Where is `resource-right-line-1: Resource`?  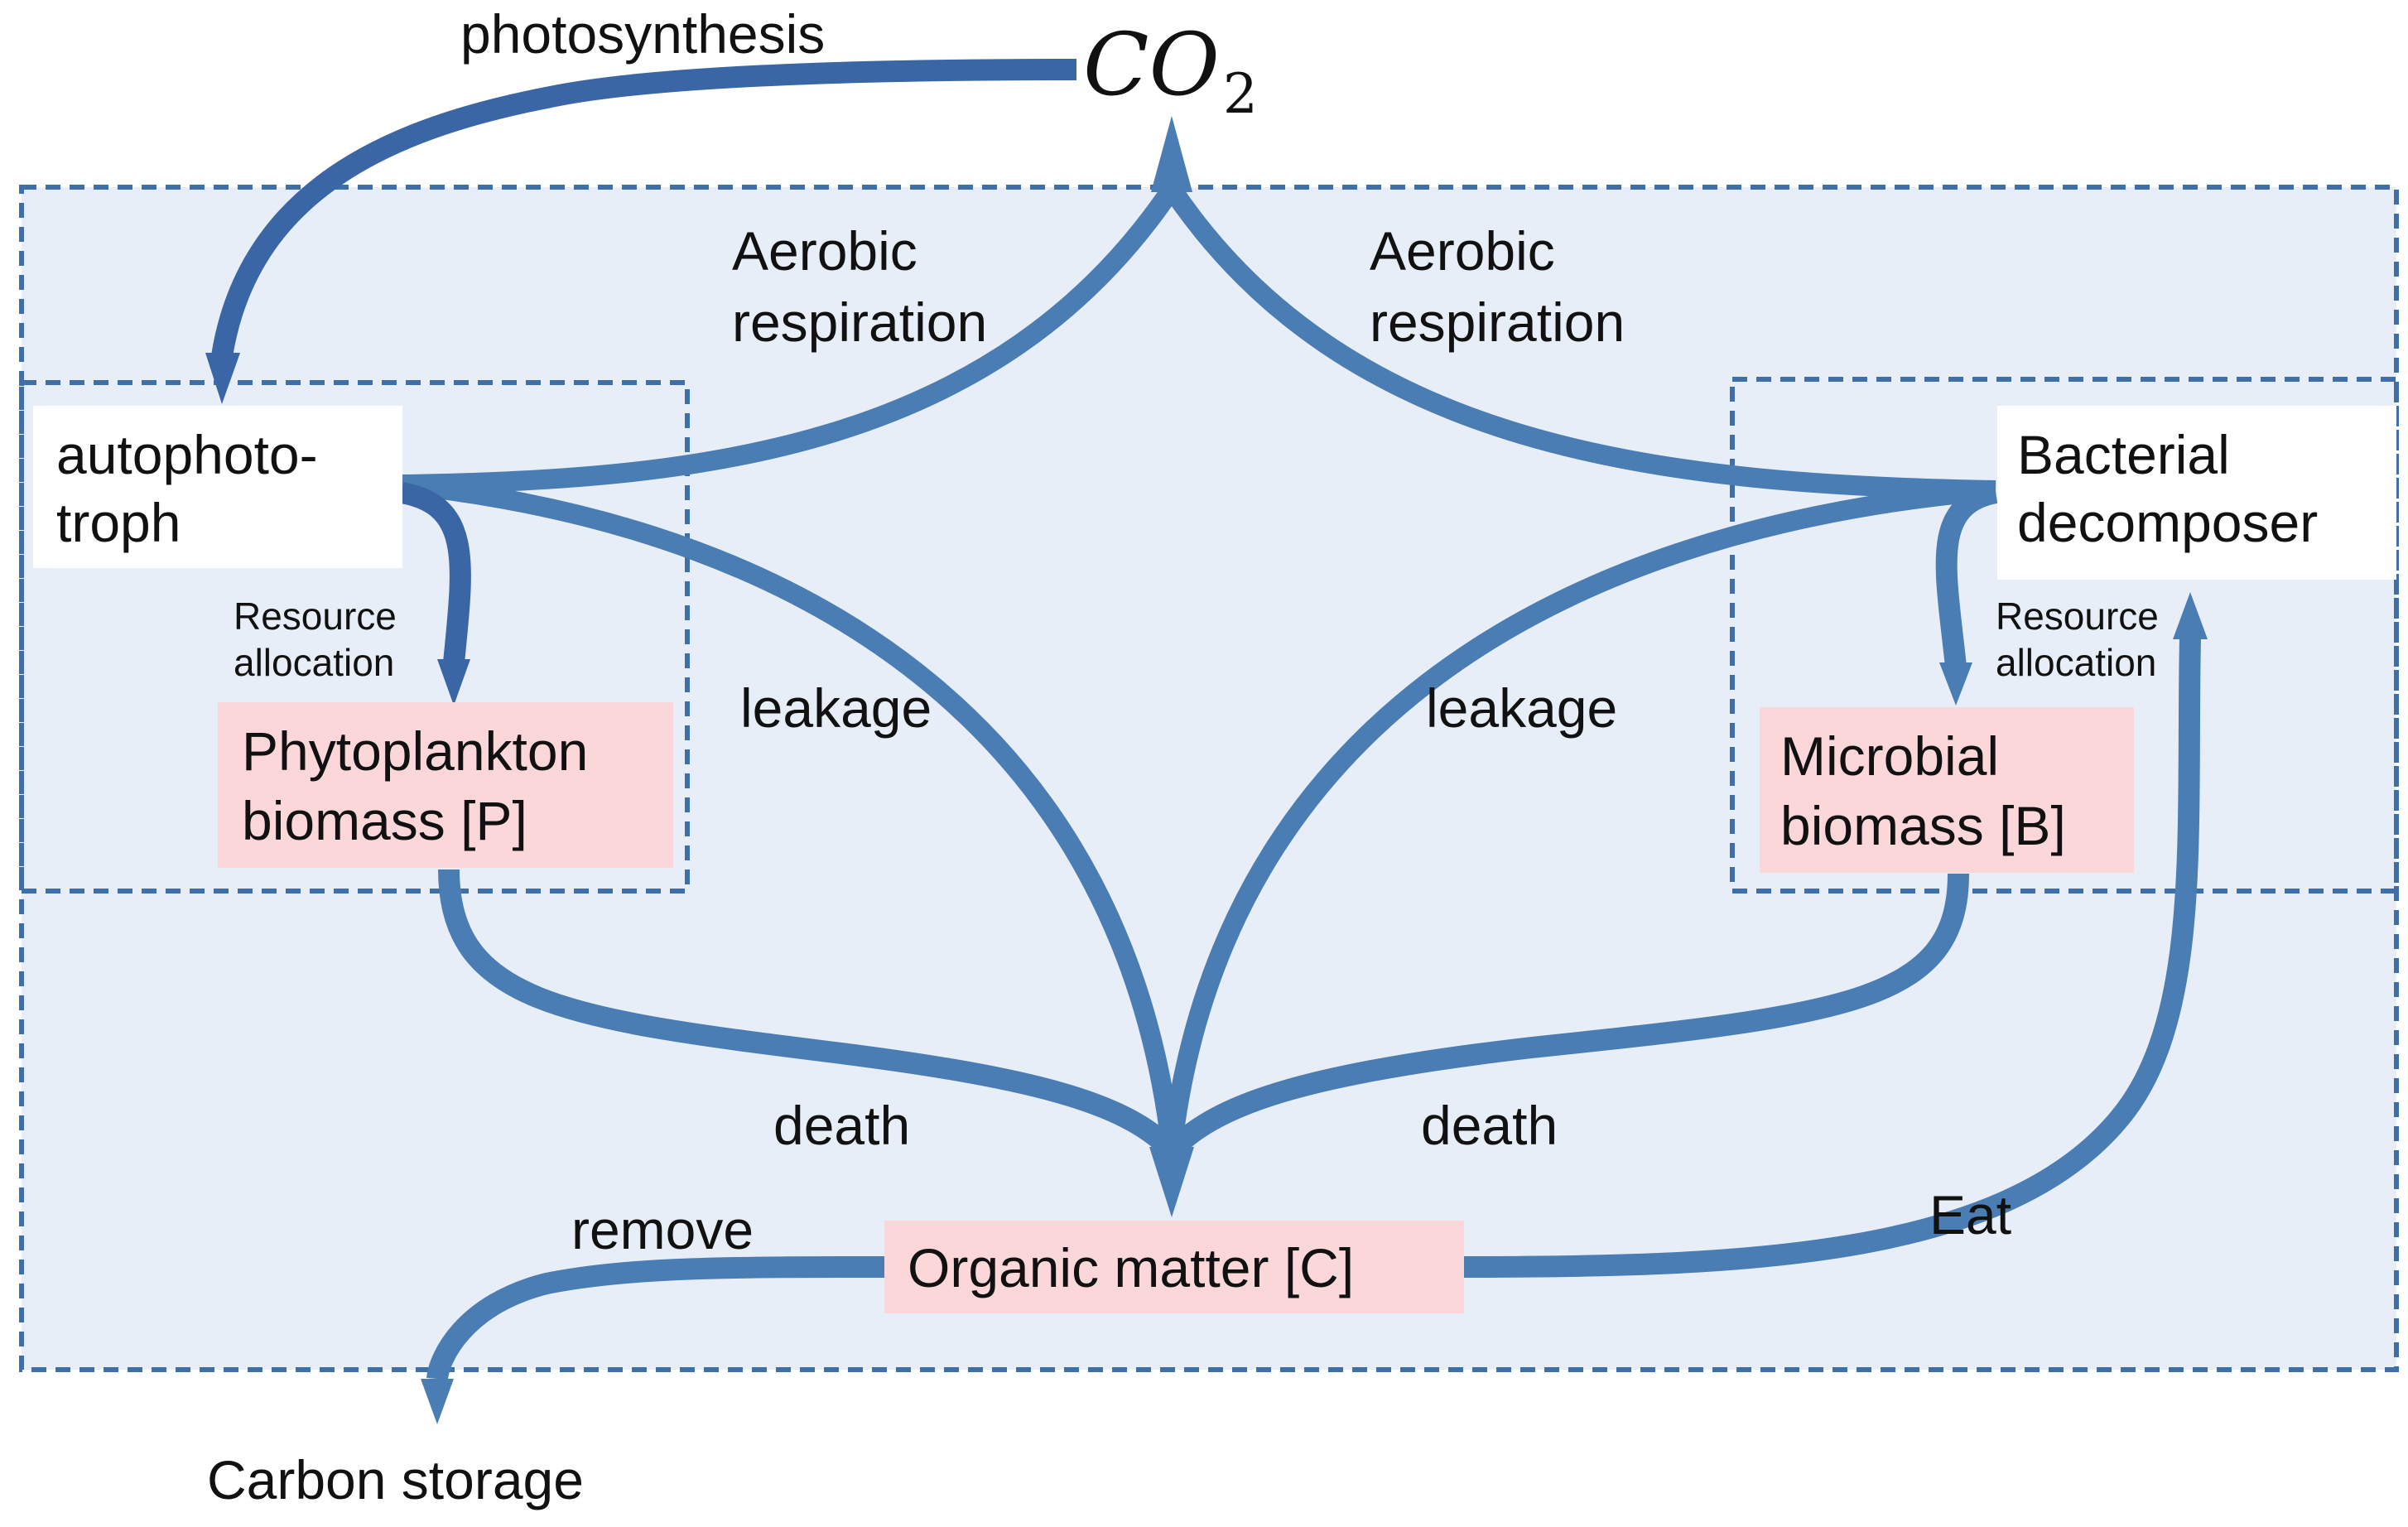
resource-right-line-1: Resource is located at coordinates (2078, 616).